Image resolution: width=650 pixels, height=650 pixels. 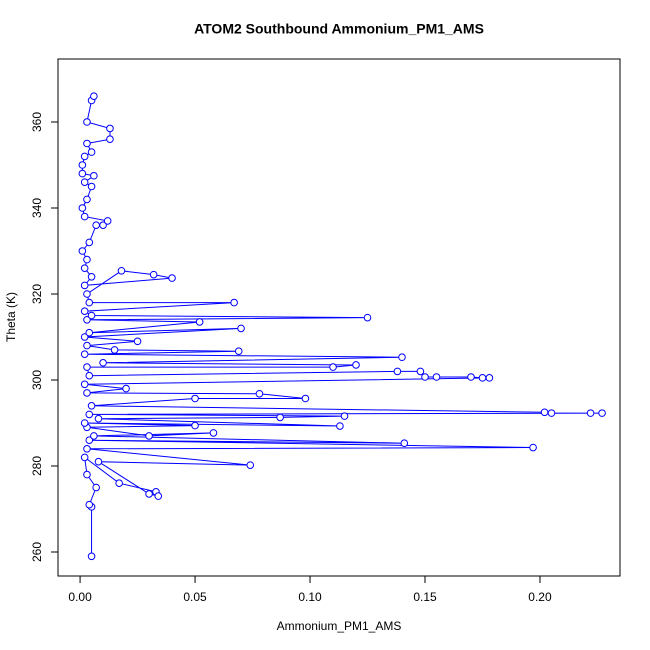 I want to click on y-tick-label: 320, so click(x=37, y=294).